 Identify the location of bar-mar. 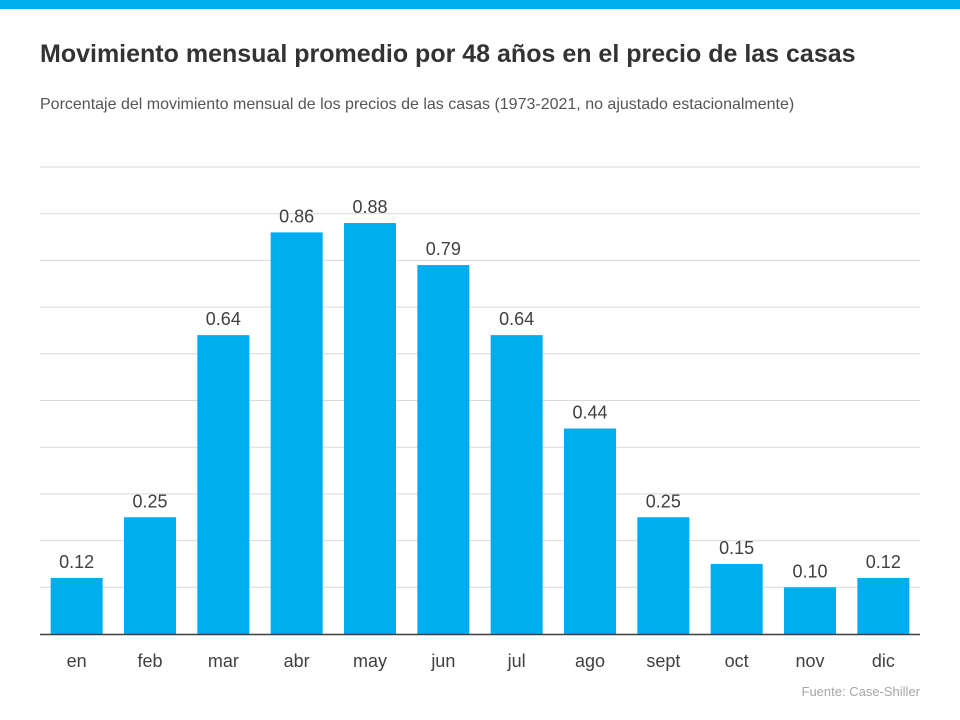
(223, 484).